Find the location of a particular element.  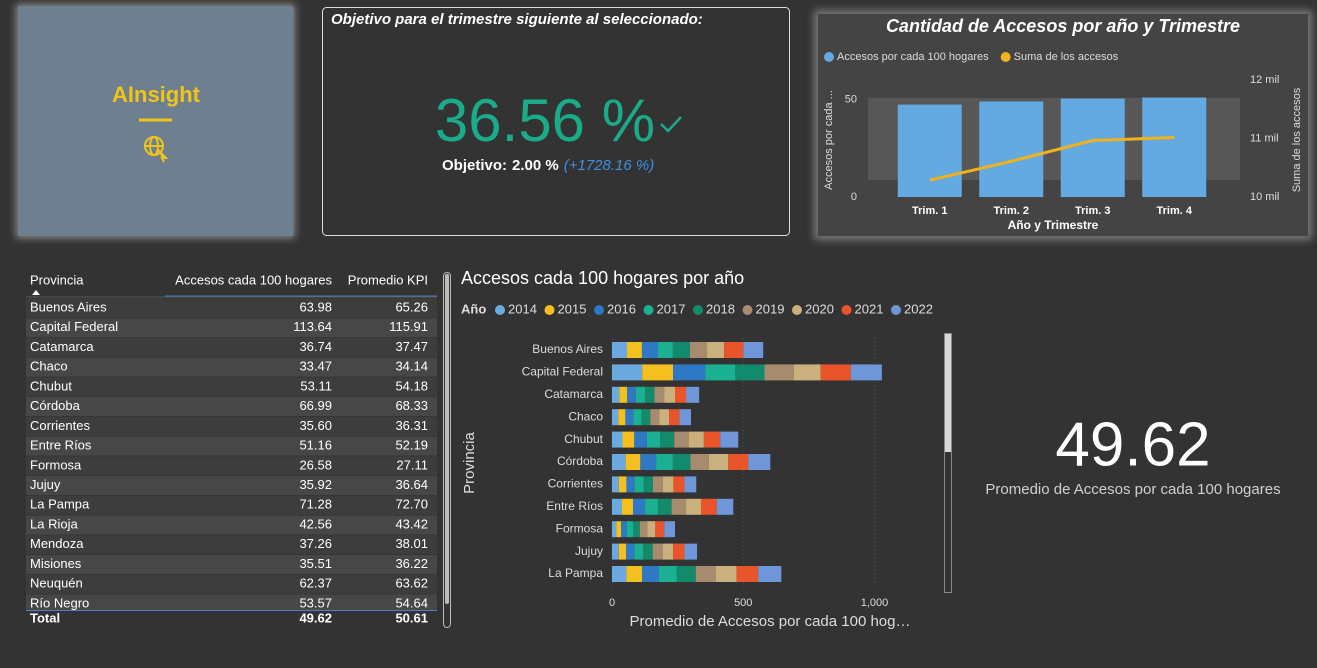

y-tick-label: Jujuy is located at coordinates (589, 551).